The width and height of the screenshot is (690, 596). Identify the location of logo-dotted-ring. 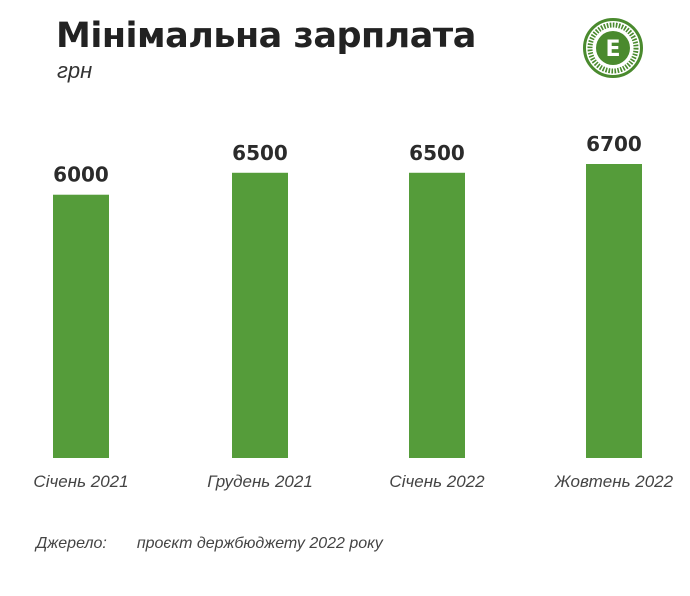
(613, 48).